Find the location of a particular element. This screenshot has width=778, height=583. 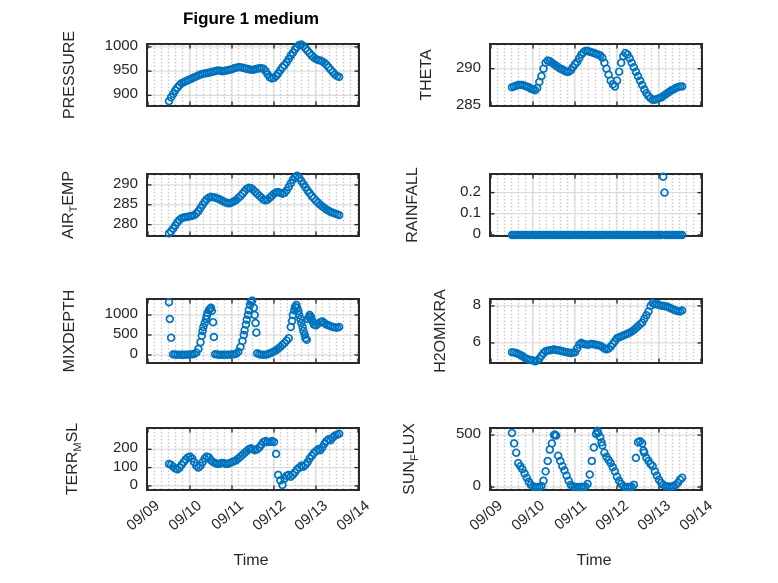

terr-msl-xtick-label: 09/12 is located at coordinates (269, 516).